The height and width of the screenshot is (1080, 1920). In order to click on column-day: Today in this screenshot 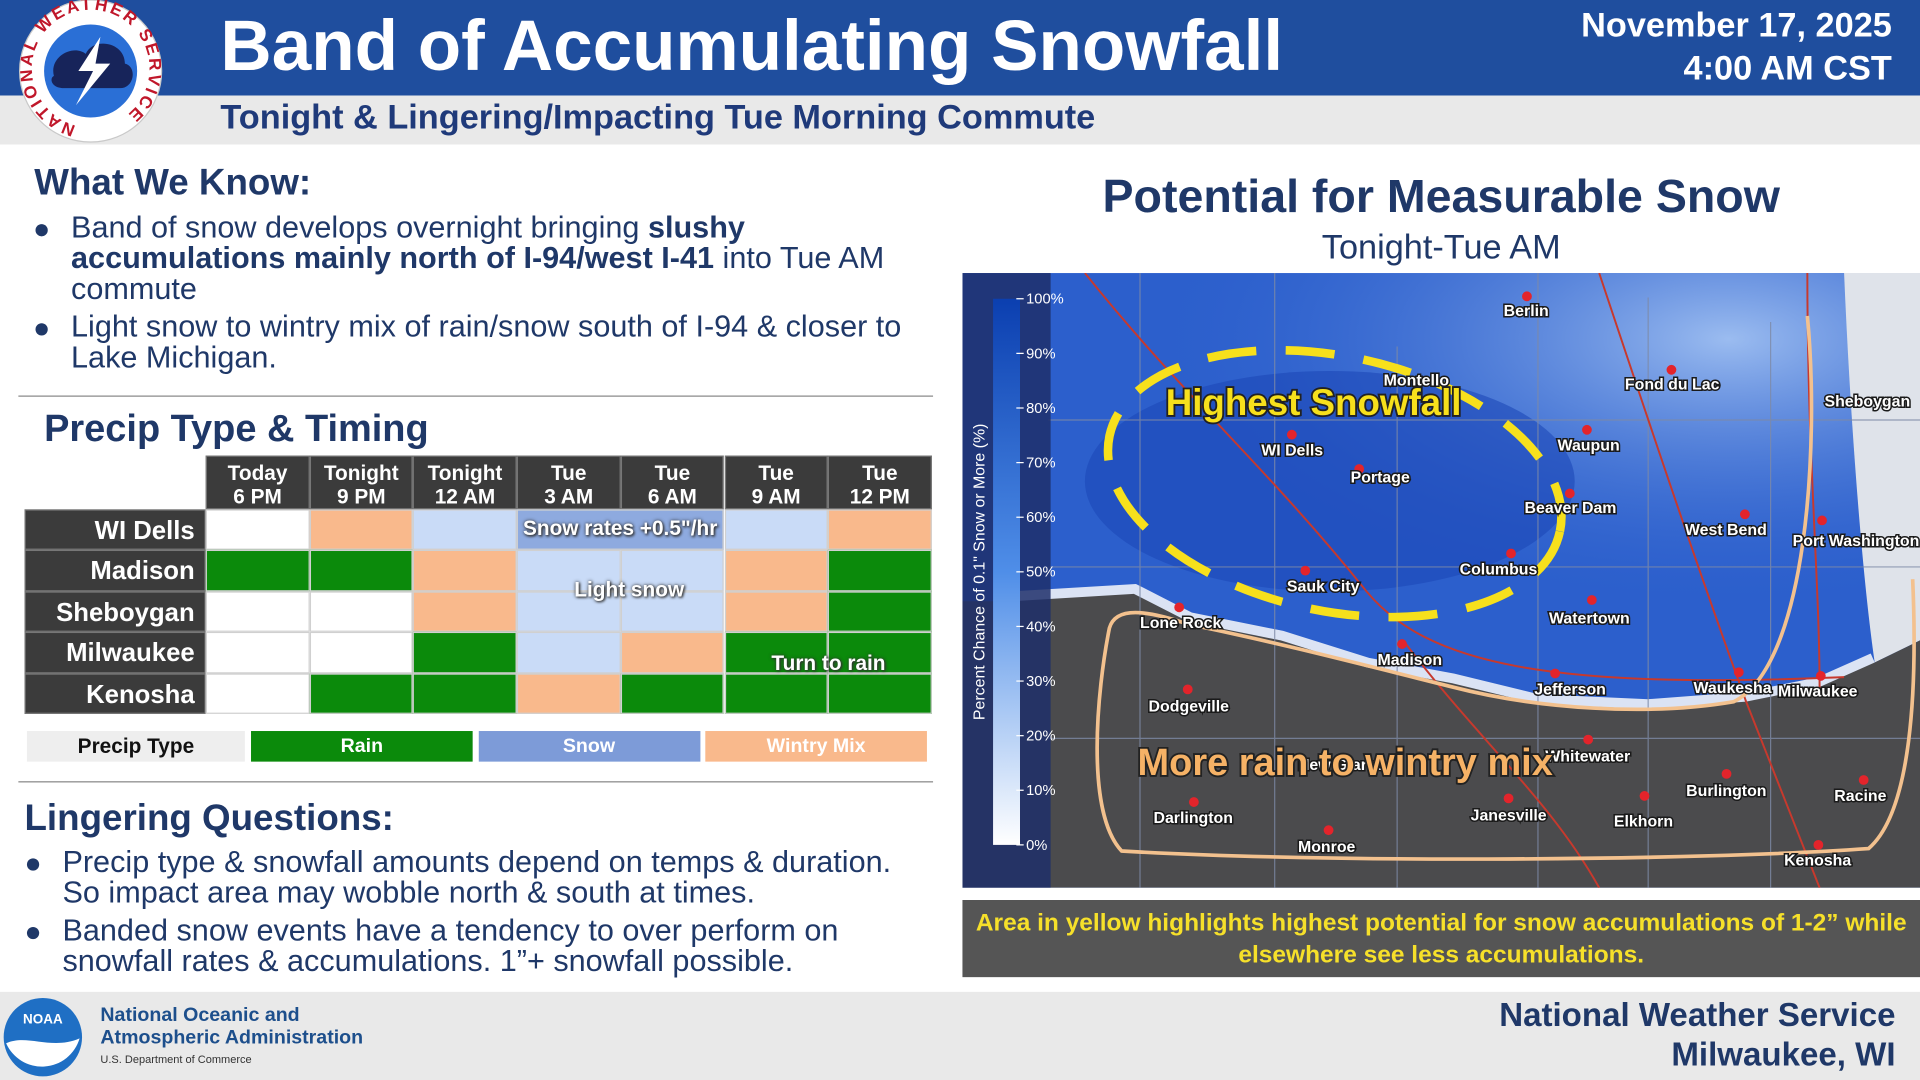, I will do `click(257, 473)`.